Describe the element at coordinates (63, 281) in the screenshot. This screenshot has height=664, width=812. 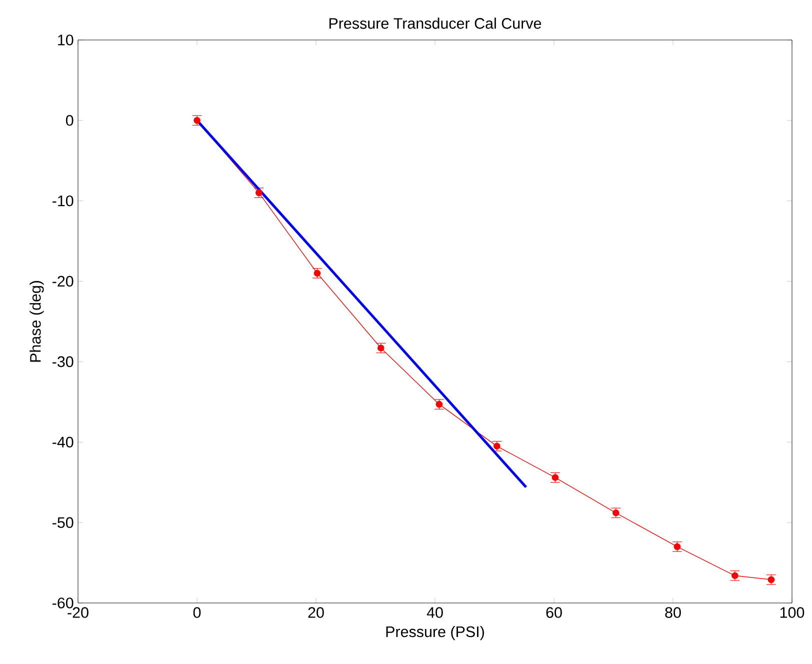
I see `y-tick-label: -20` at that location.